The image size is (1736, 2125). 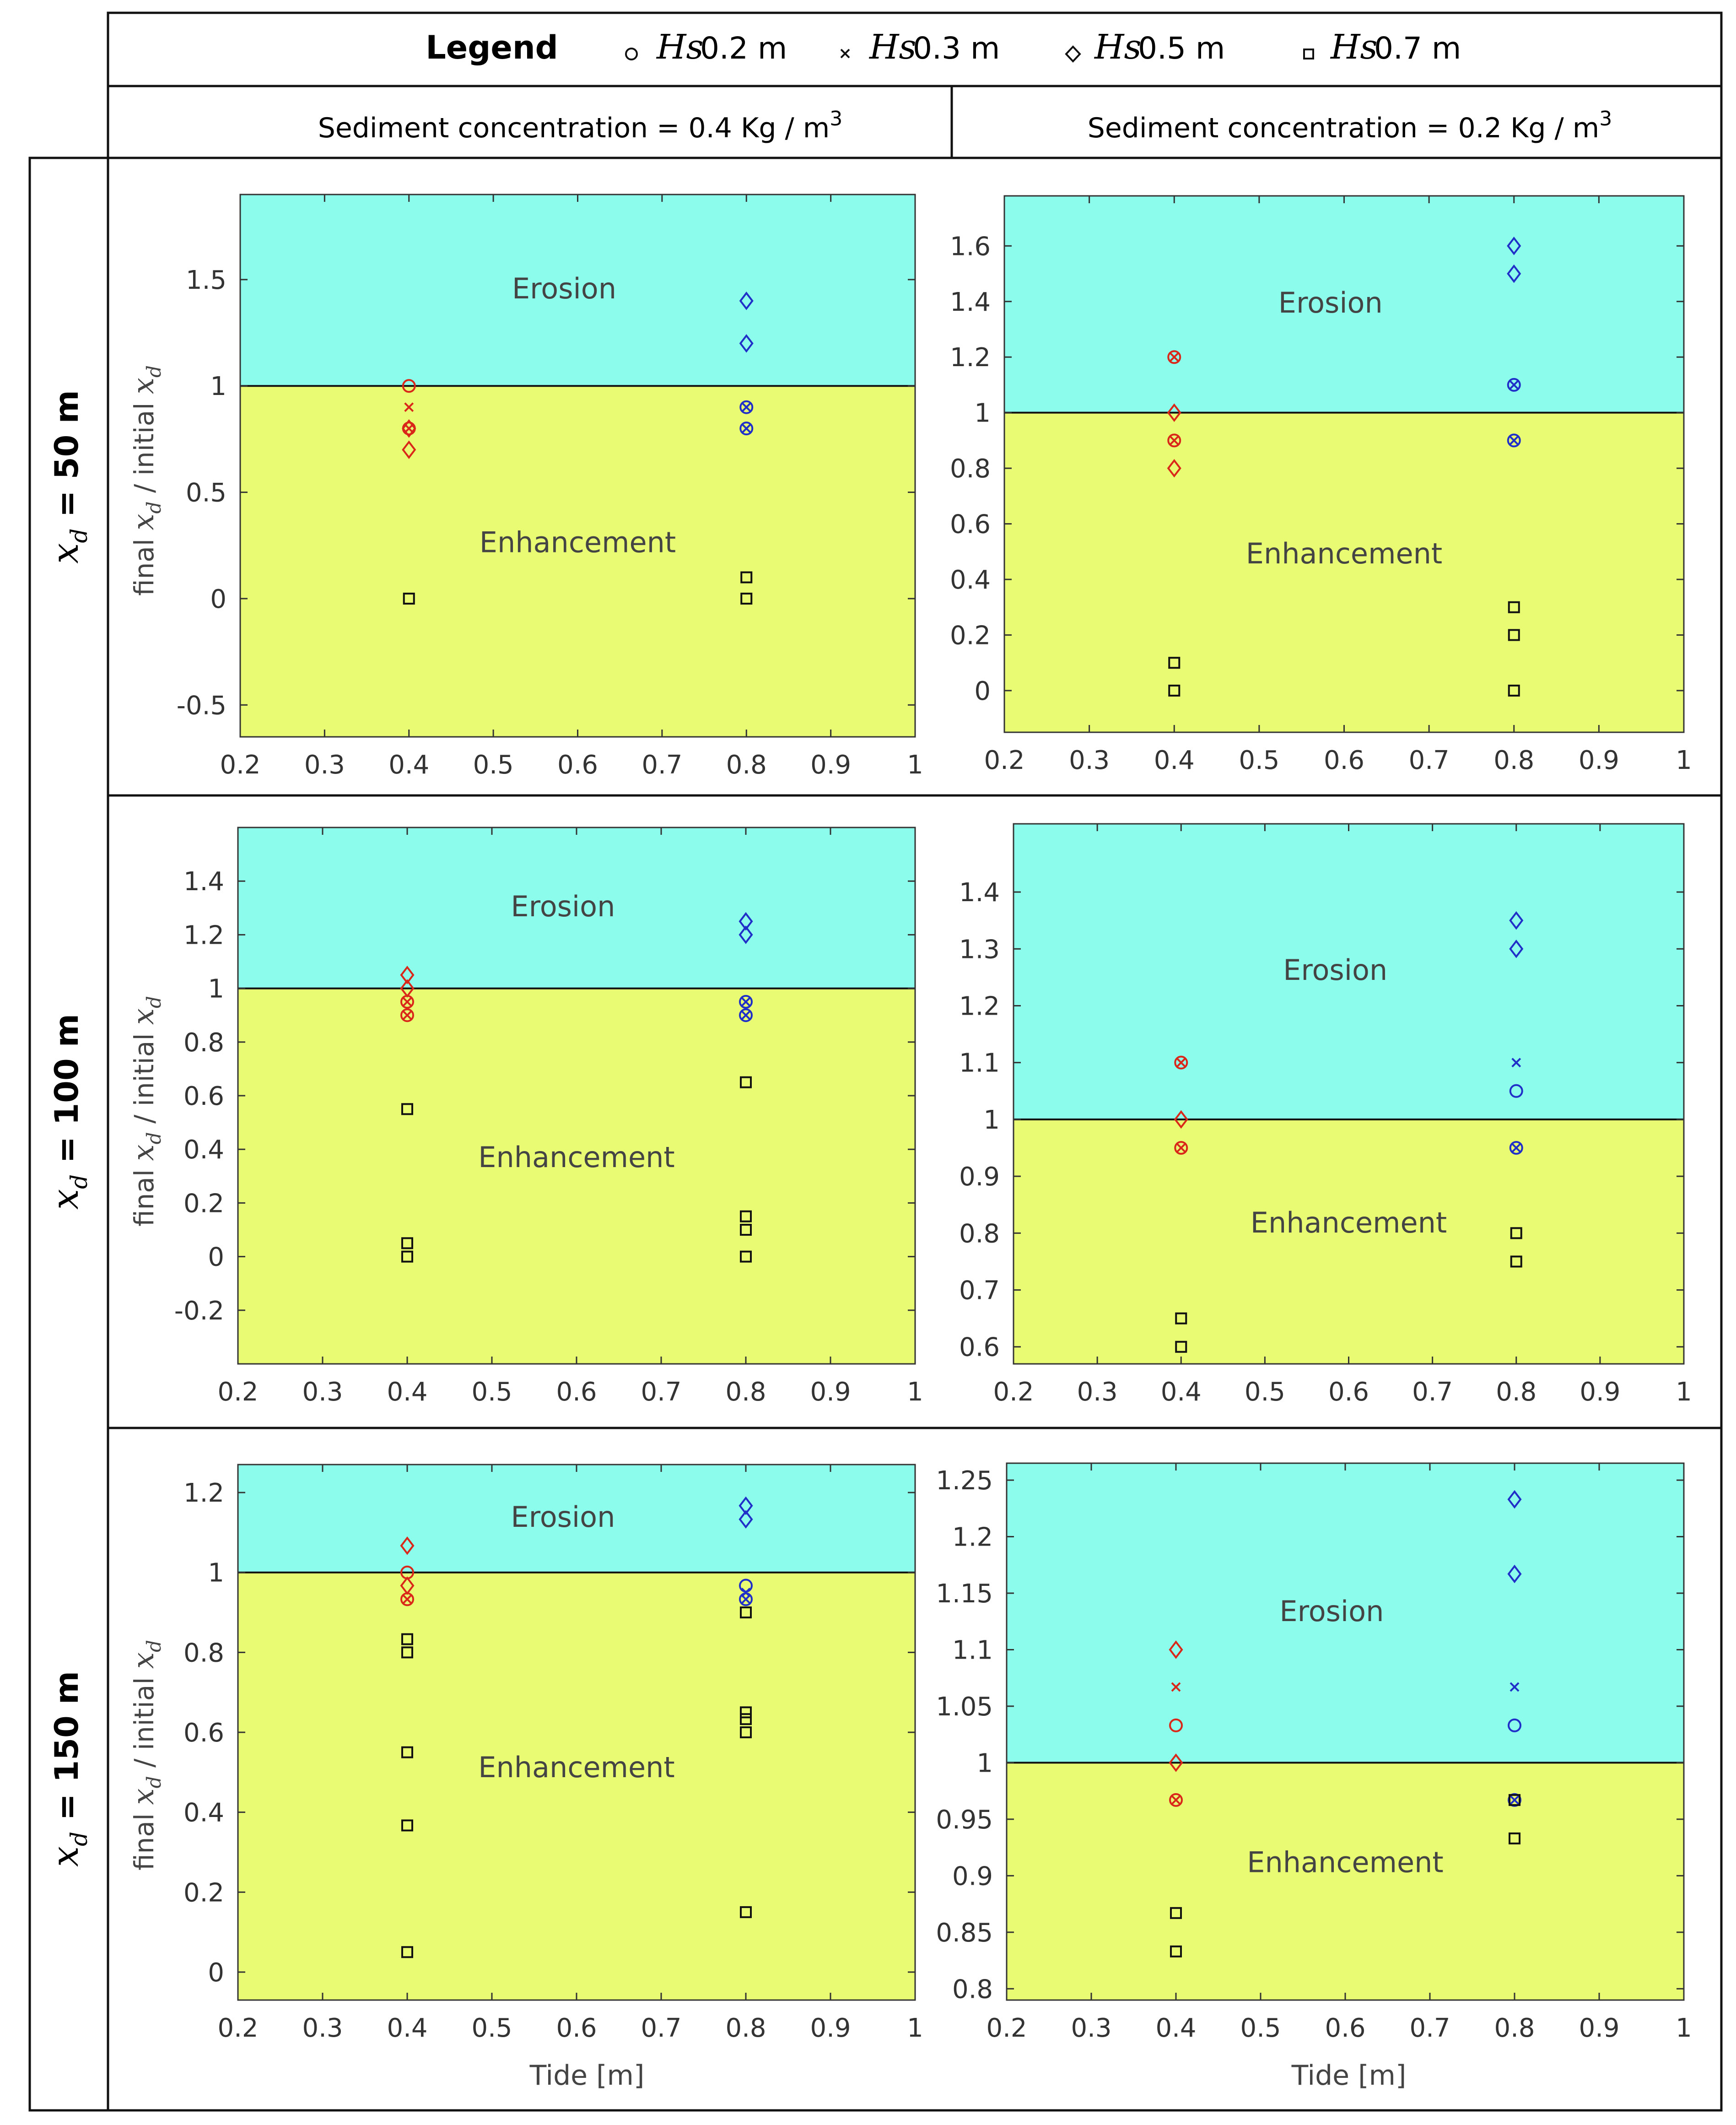 What do you see at coordinates (146, 1755) in the screenshot?
I see `y-axis-label-row-3: final xd / initial xd` at bounding box center [146, 1755].